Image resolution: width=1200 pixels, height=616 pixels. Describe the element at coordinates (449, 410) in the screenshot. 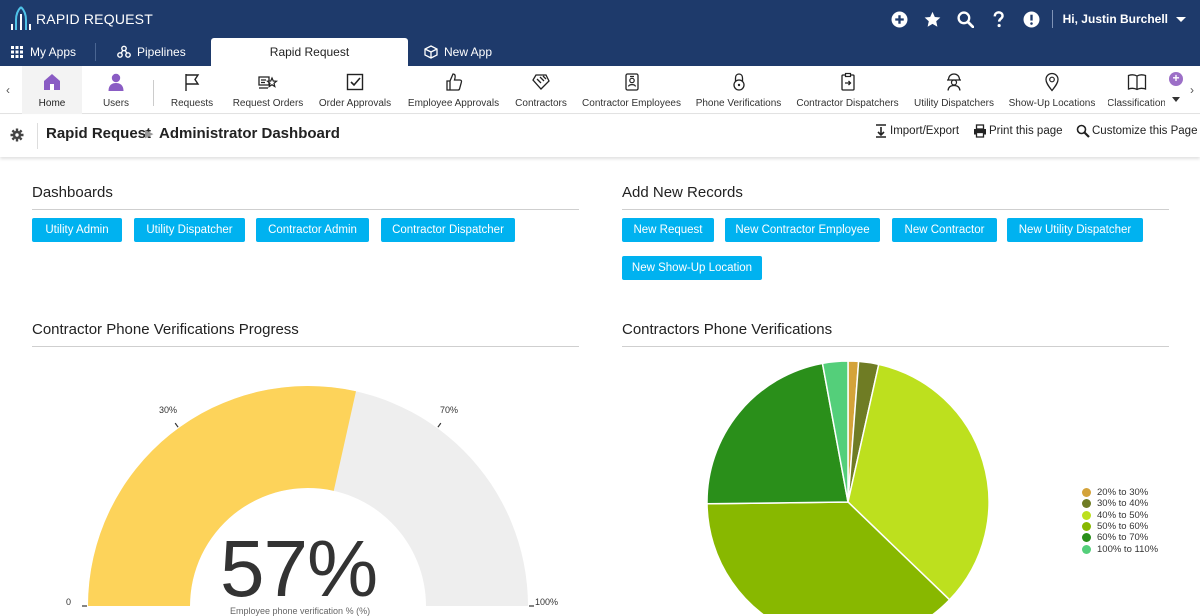

I see `gauge-tick-label-70: 70%` at that location.